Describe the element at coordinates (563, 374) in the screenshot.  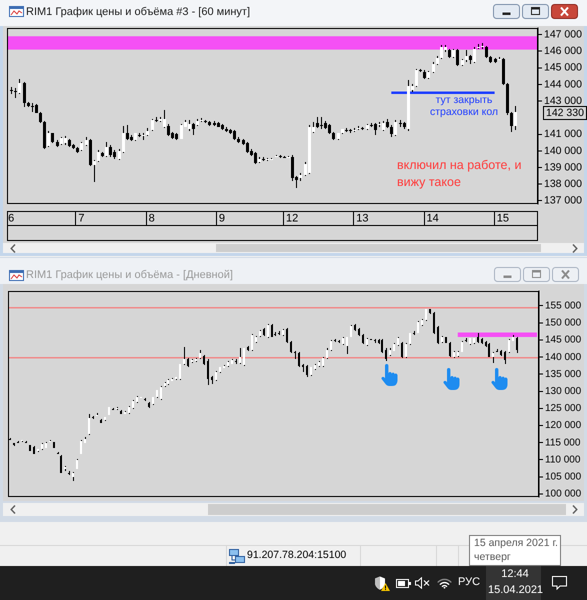
I see `y-tick-label: 135 000` at that location.